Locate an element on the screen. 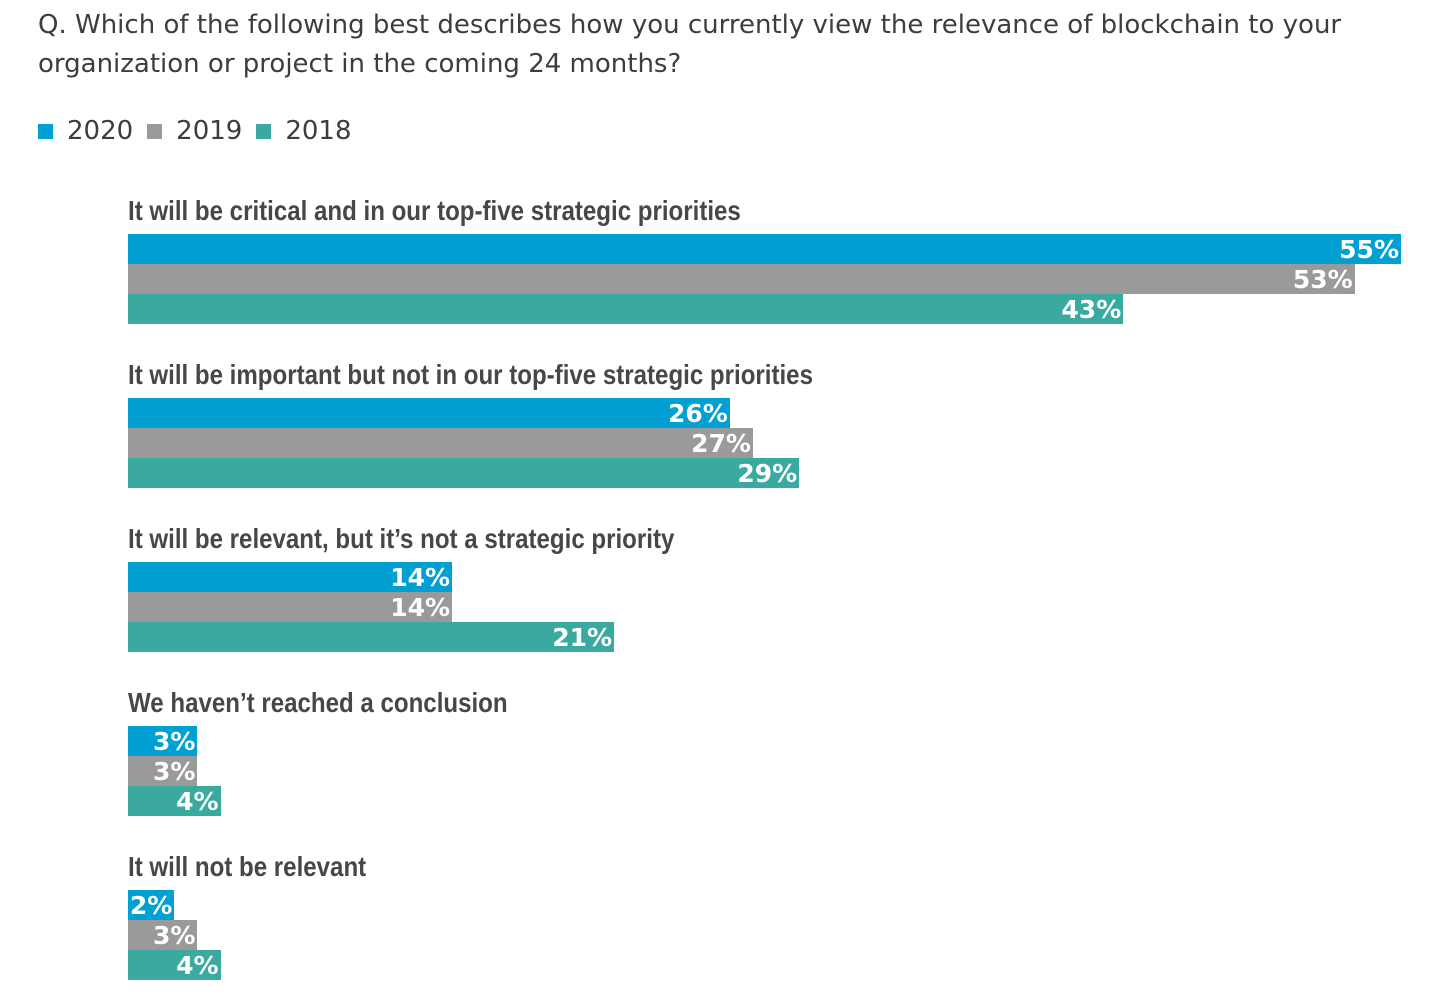 The width and height of the screenshot is (1444, 1002). data-label: 55% is located at coordinates (1369, 249).